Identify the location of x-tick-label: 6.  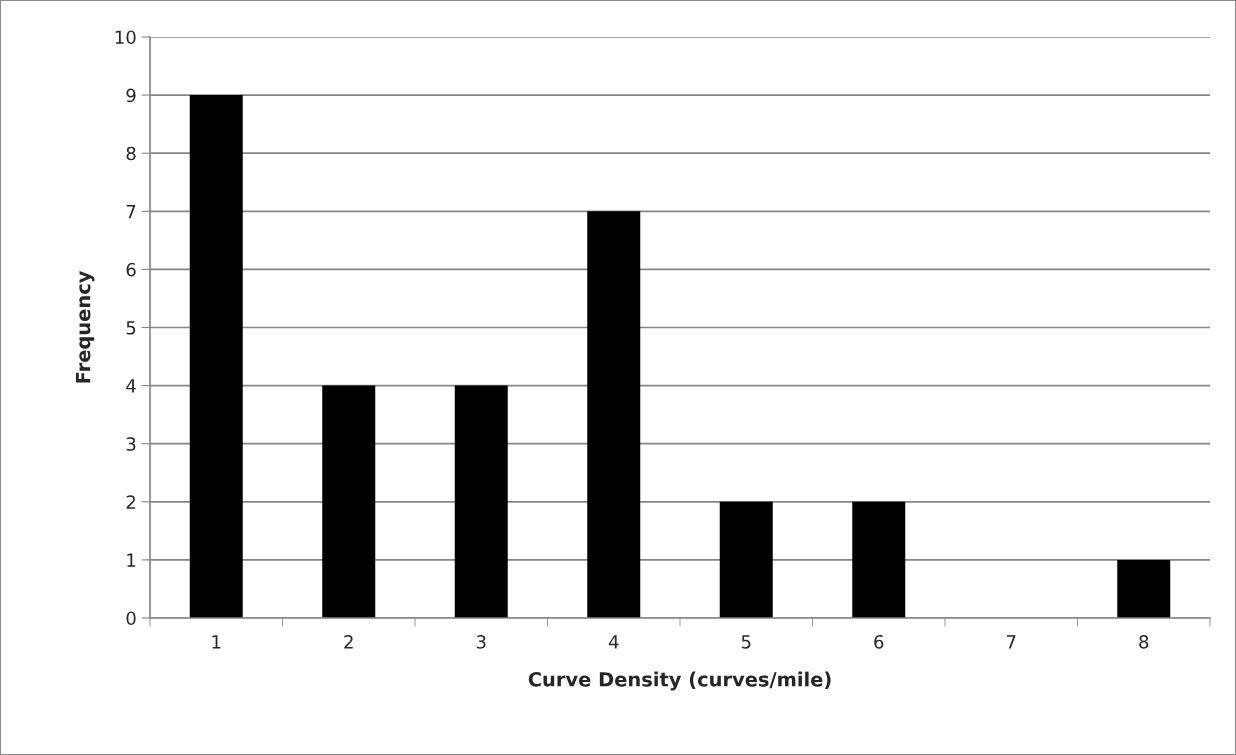
(879, 641).